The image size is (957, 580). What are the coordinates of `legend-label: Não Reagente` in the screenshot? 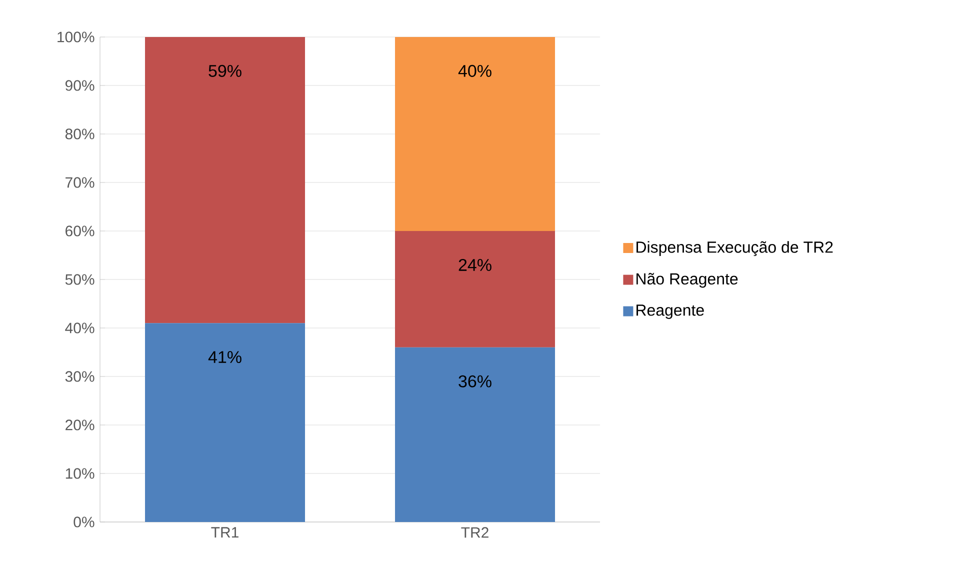 It's located at (687, 280).